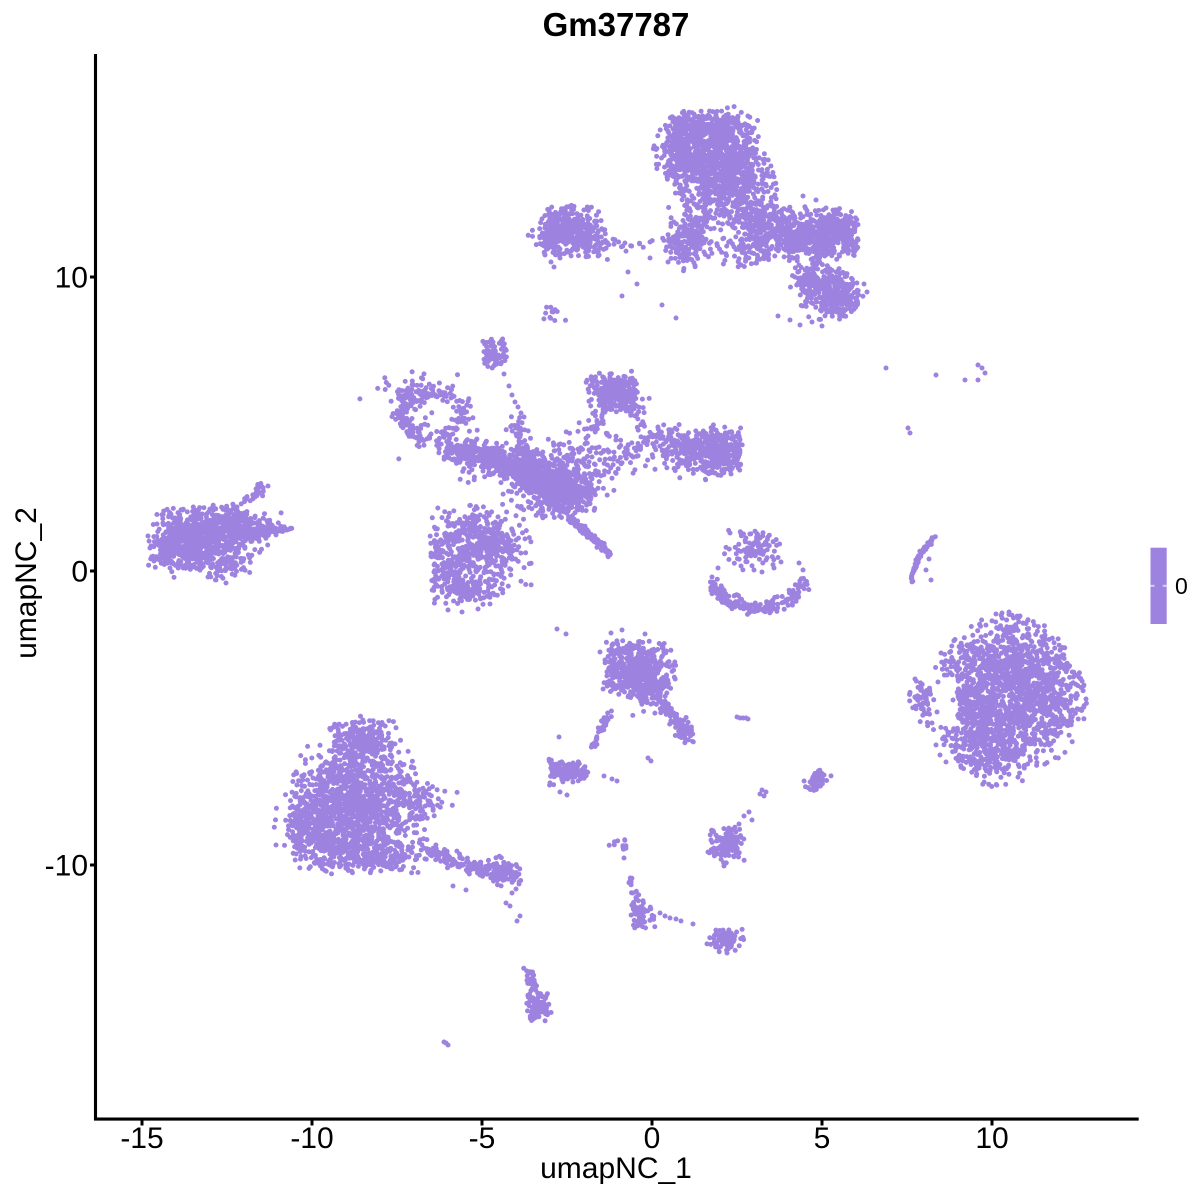  What do you see at coordinates (26, 583) in the screenshot?
I see `svg-text: umapNC_2` at bounding box center [26, 583].